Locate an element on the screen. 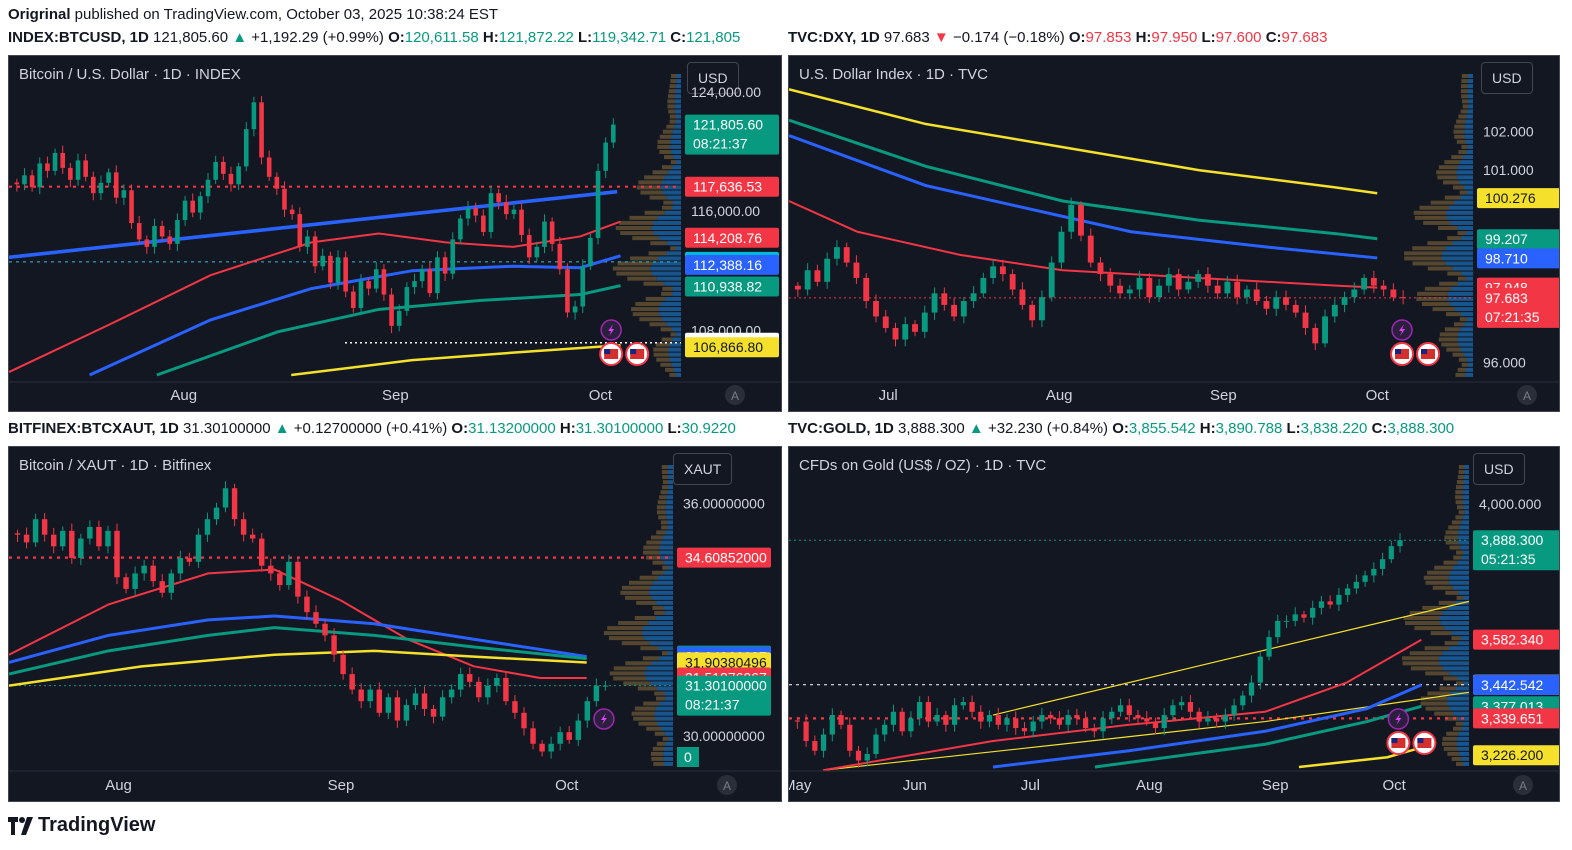 This screenshot has width=1572, height=850. currency-selector: XAUT is located at coordinates (703, 469).